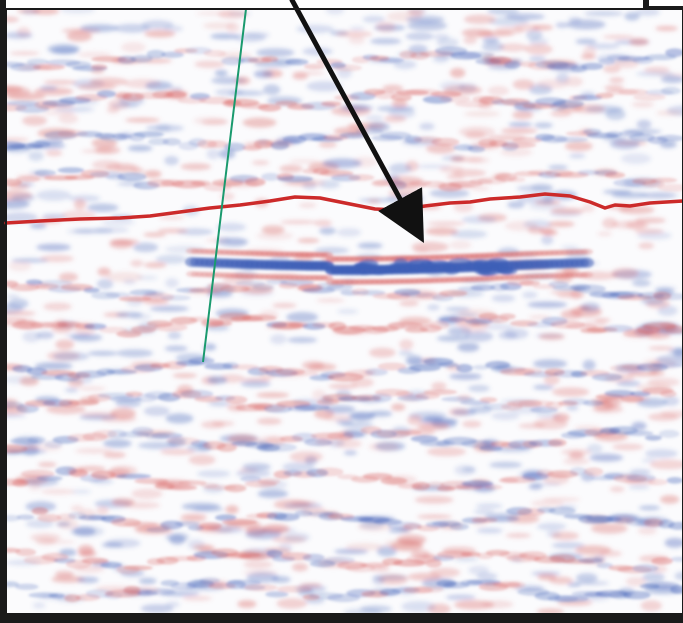  I want to click on bright-spot-trough, so click(587, 263).